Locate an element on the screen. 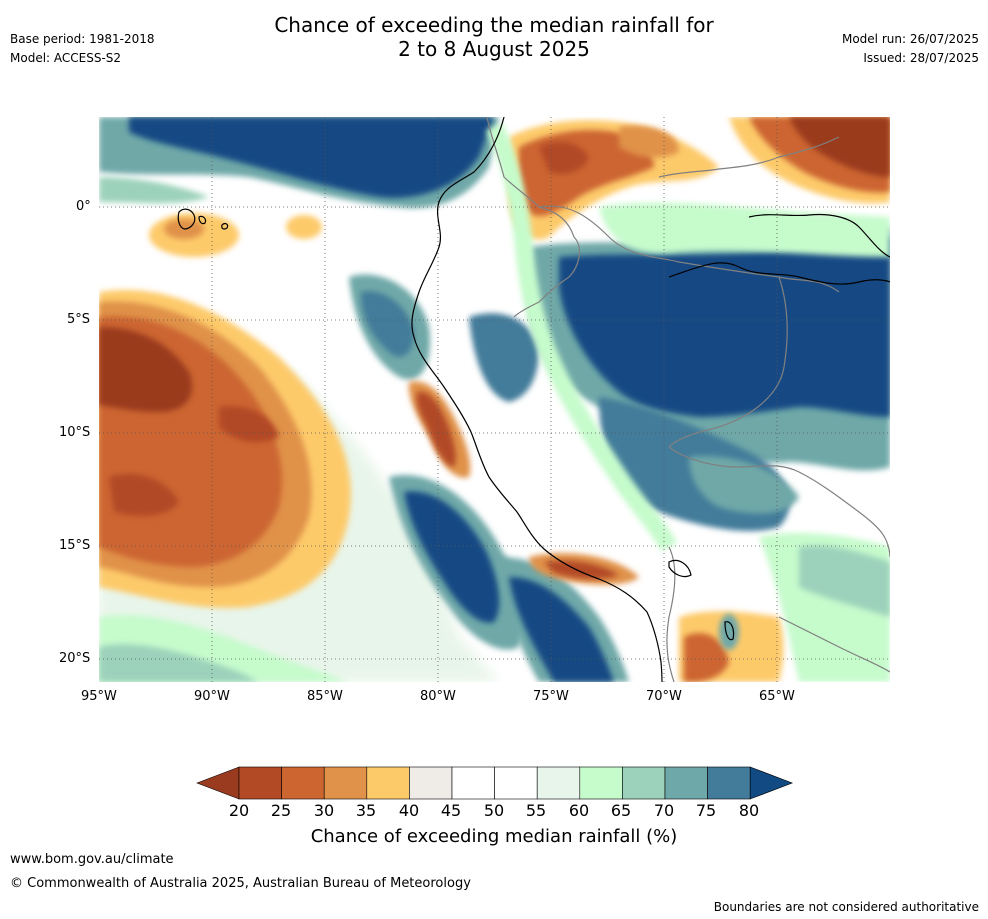 Image resolution: width=988 pixels, height=919 pixels. lat-label-5s: 5°S is located at coordinates (79, 319).